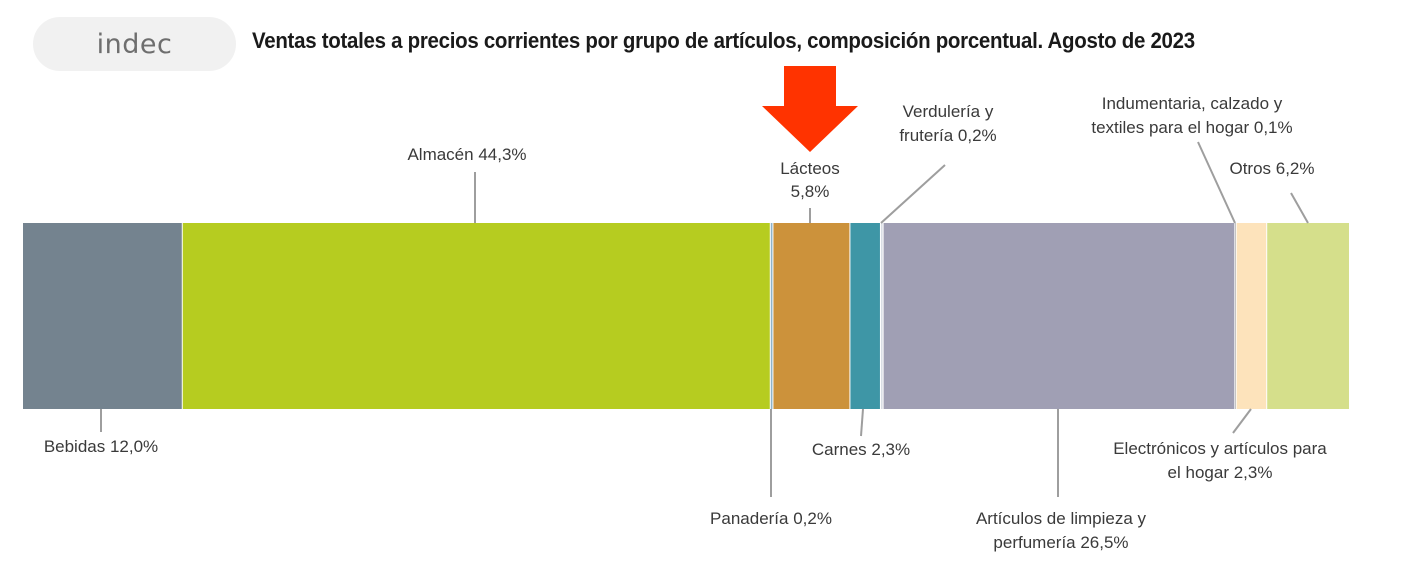  I want to click on leader-line-otros, so click(1299, 208).